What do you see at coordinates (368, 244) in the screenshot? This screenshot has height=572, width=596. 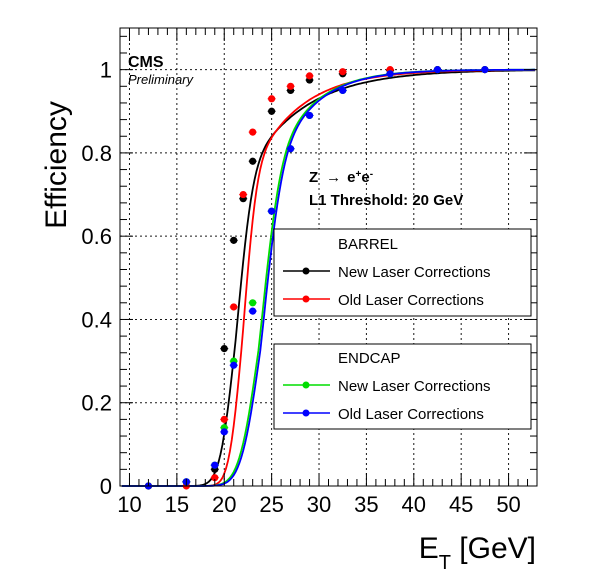 I see `legend-barrel-header: BARREL` at bounding box center [368, 244].